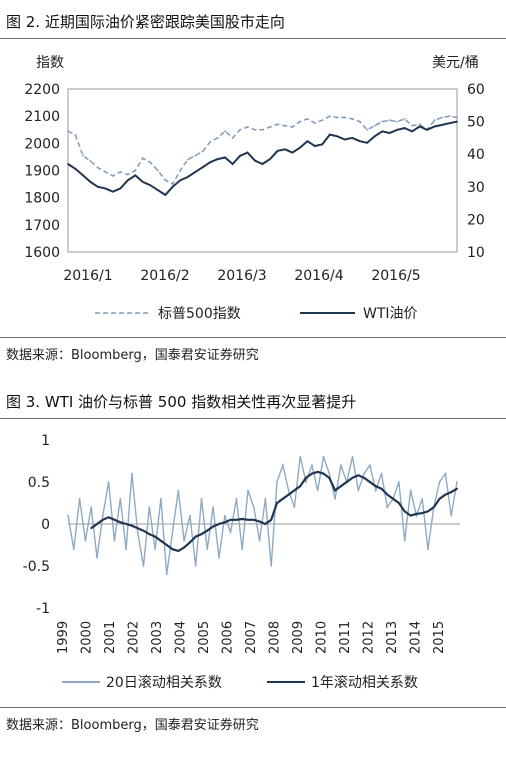 The height and width of the screenshot is (757, 506). Describe the element at coordinates (50, 63) in the screenshot. I see `left-axis-label: 指数` at that location.